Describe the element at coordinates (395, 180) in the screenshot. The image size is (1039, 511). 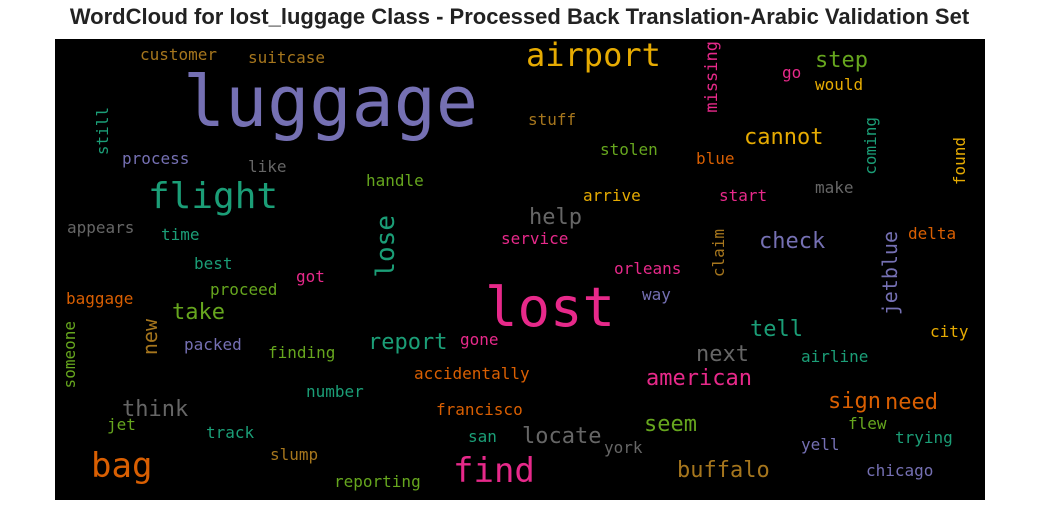
I see `word-handle: handle` at that location.